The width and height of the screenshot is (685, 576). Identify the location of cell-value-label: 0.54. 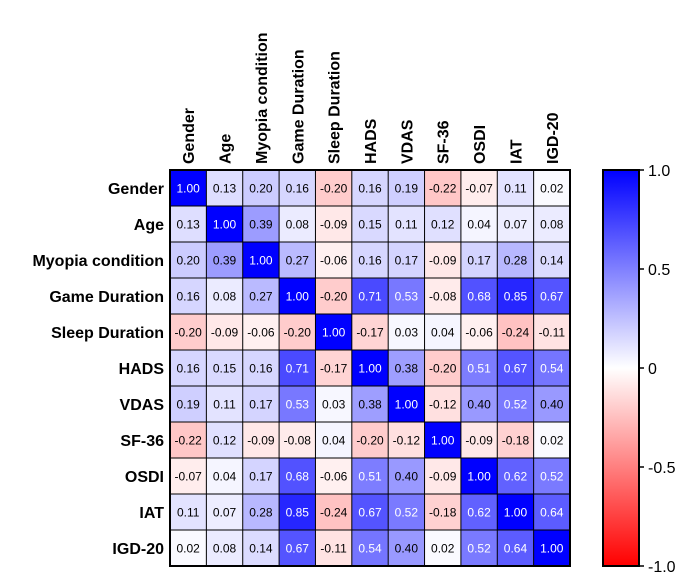
(552, 369).